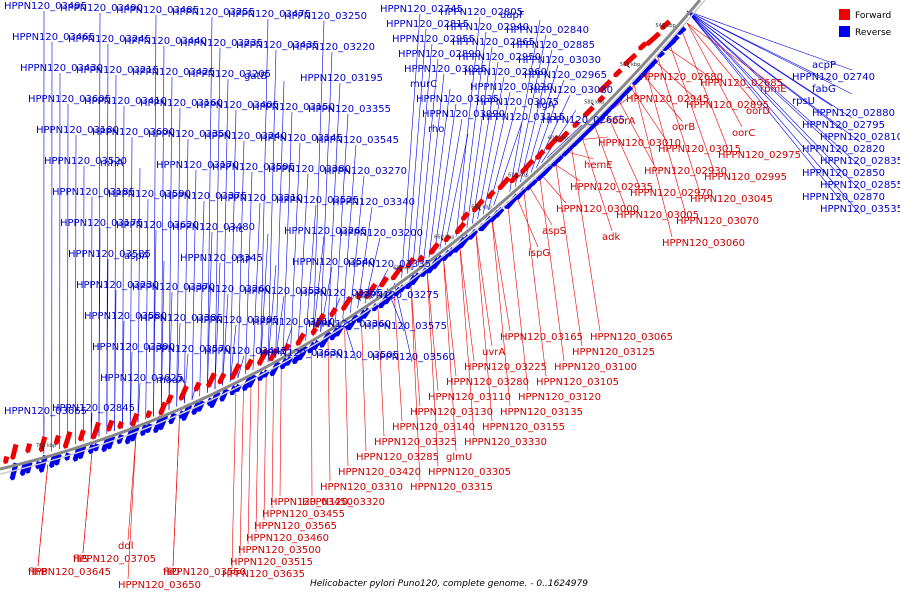  Describe the element at coordinates (843, 197) in the screenshot. I see `gene-label-reverse: HPPN120_02870` at that location.